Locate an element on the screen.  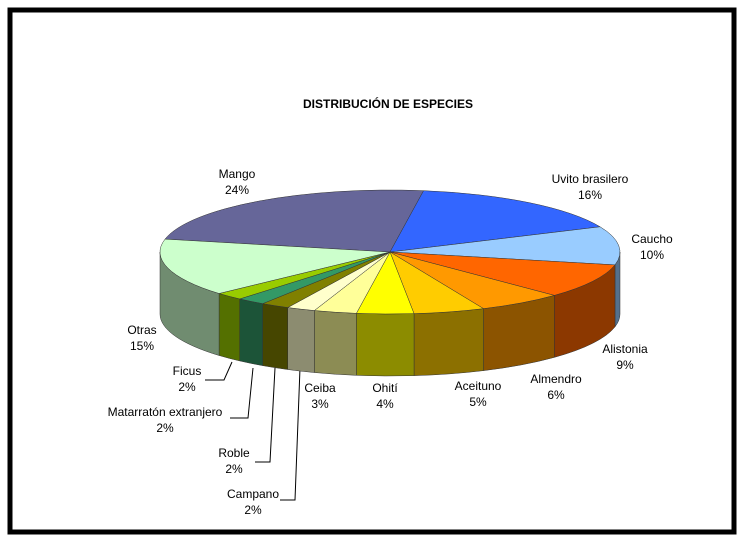
data-label-value: 24% is located at coordinates (237, 190).